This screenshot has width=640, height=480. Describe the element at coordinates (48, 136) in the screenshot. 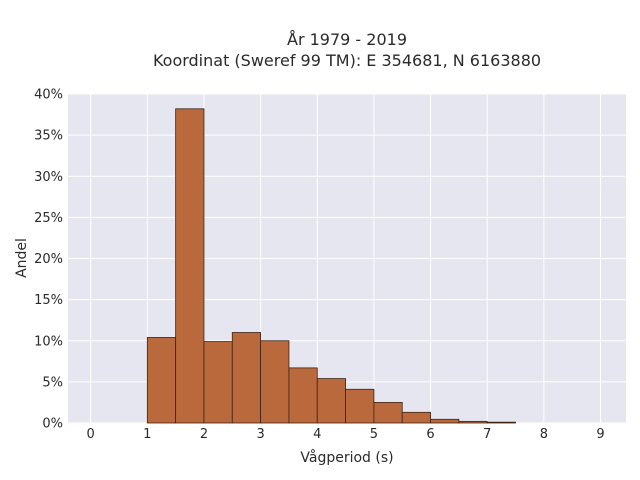

I see `y-tick-label: 35%` at that location.